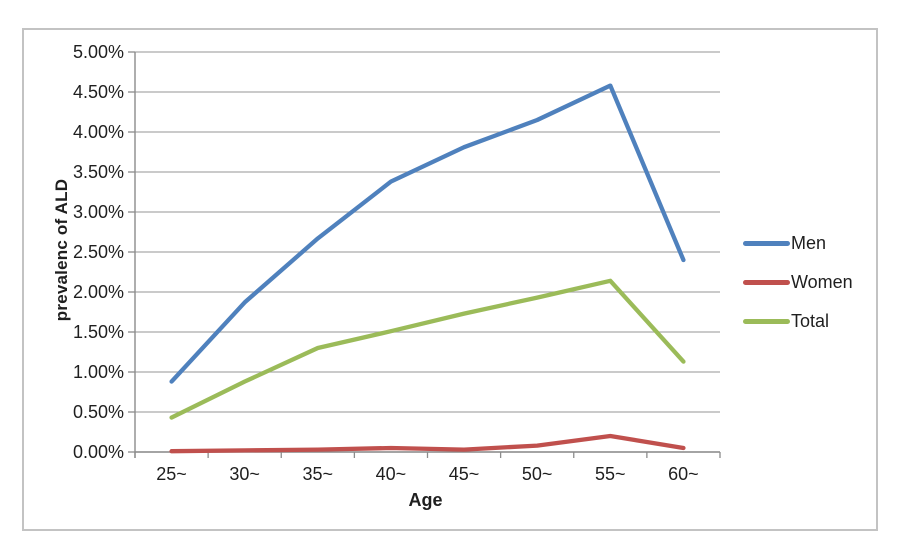 This screenshot has height=552, width=910. Describe the element at coordinates (427, 443) in the screenshot. I see `series-line-women` at that location.